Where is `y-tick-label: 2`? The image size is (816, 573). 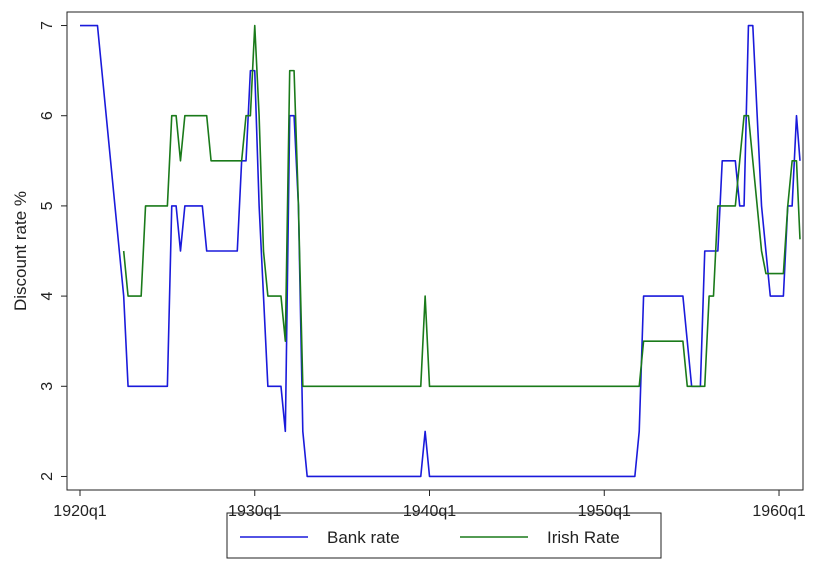
y-tick-label: 2 is located at coordinates (47, 476).